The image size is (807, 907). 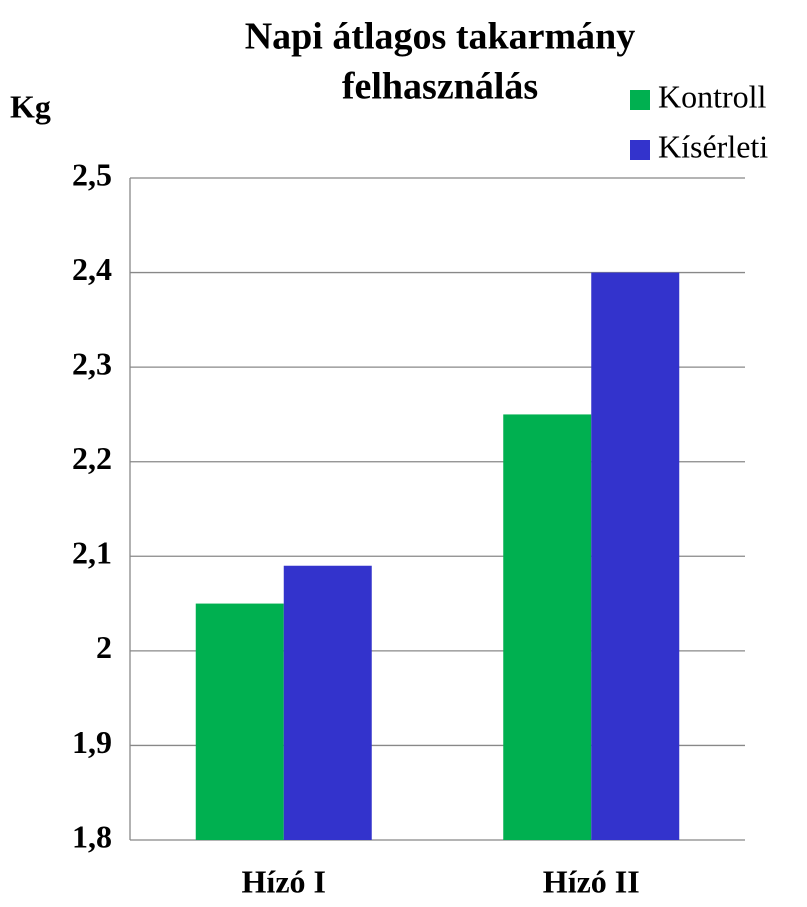 I want to click on y-tick-label: 2, so click(x=104, y=647).